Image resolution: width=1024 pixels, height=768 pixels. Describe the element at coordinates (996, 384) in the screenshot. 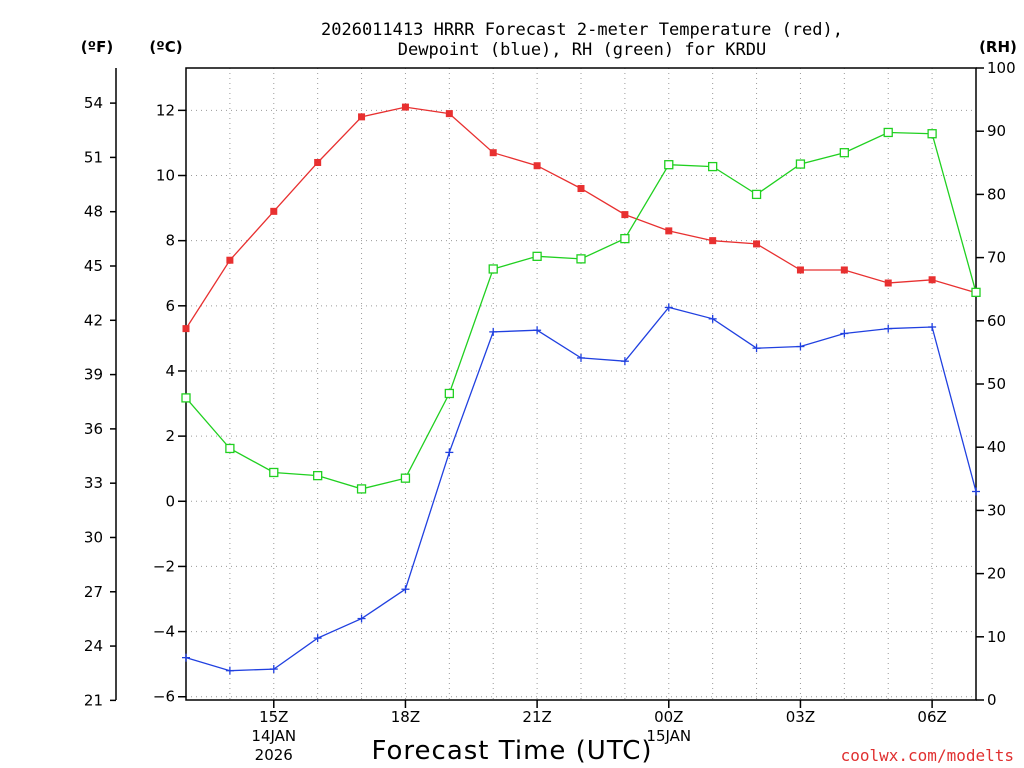

I see `rh-tick-label: 50` at that location.